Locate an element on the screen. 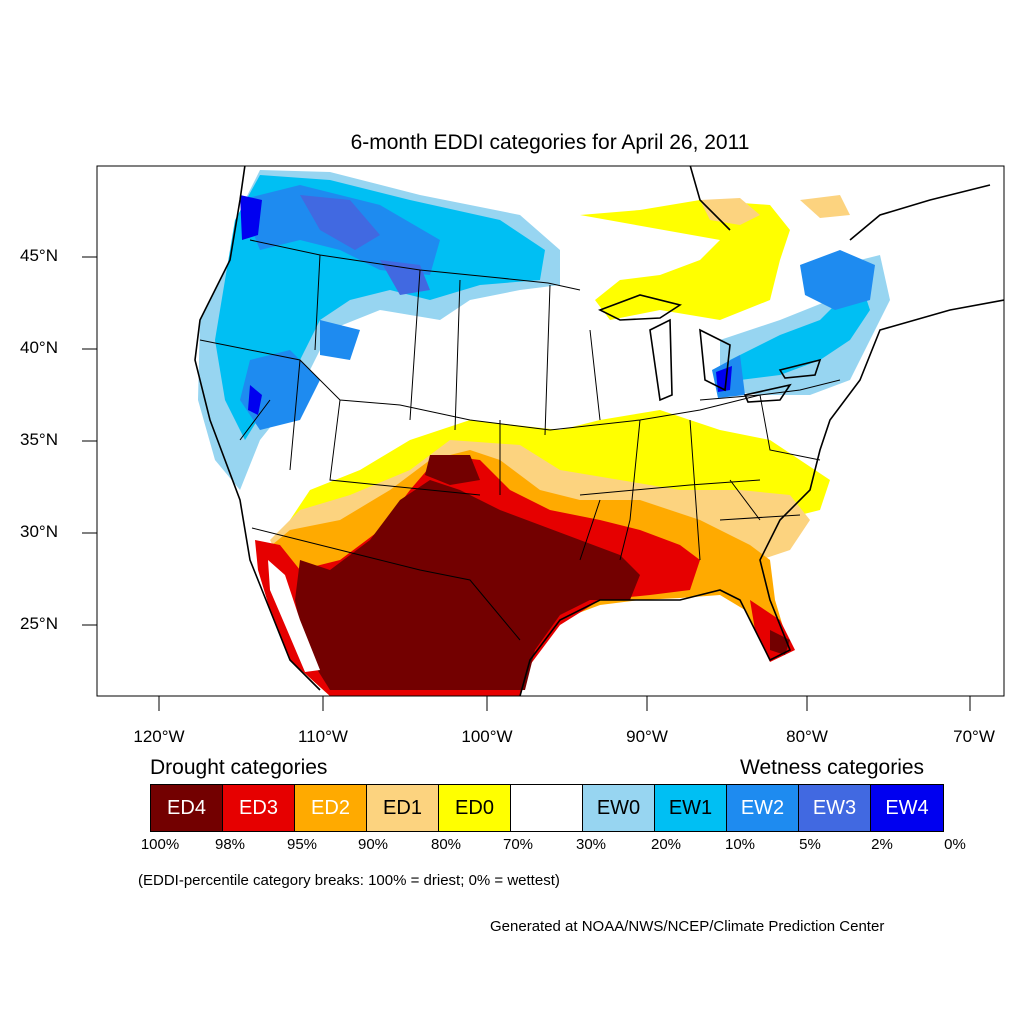 This screenshot has width=1024, height=1024. wetness-region-ew4-northeast is located at coordinates (724, 379).